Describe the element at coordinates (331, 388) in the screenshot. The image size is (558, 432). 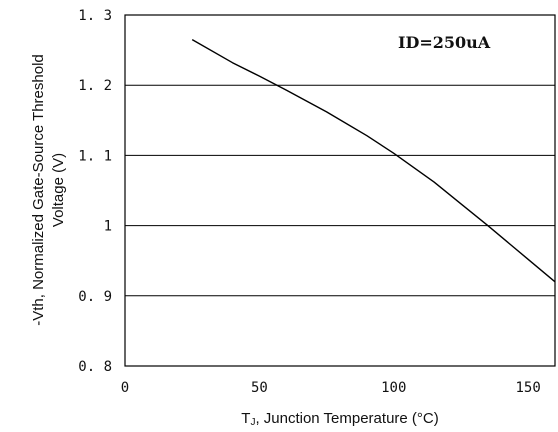
I see `x-tick-labels: 0 50 100 150` at that location.